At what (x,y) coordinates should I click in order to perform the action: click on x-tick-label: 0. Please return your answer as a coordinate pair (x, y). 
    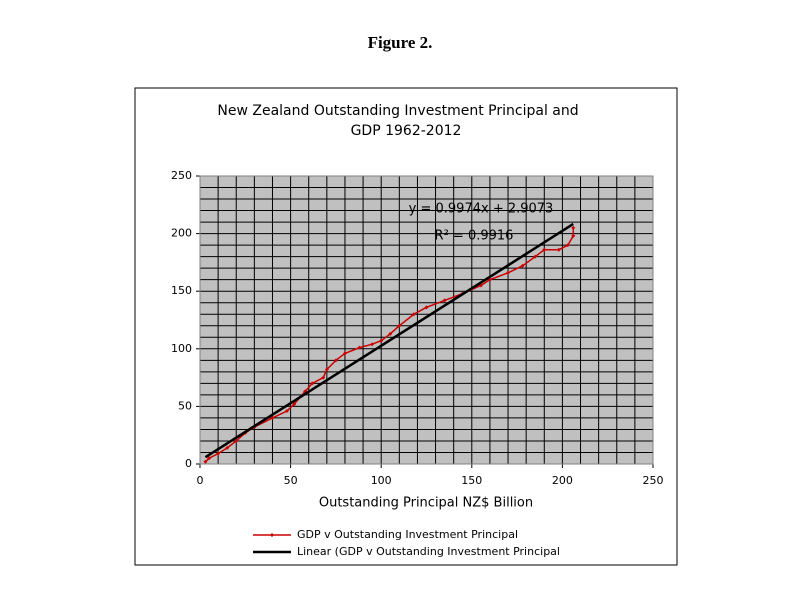
    Looking at the image, I should click on (200, 480).